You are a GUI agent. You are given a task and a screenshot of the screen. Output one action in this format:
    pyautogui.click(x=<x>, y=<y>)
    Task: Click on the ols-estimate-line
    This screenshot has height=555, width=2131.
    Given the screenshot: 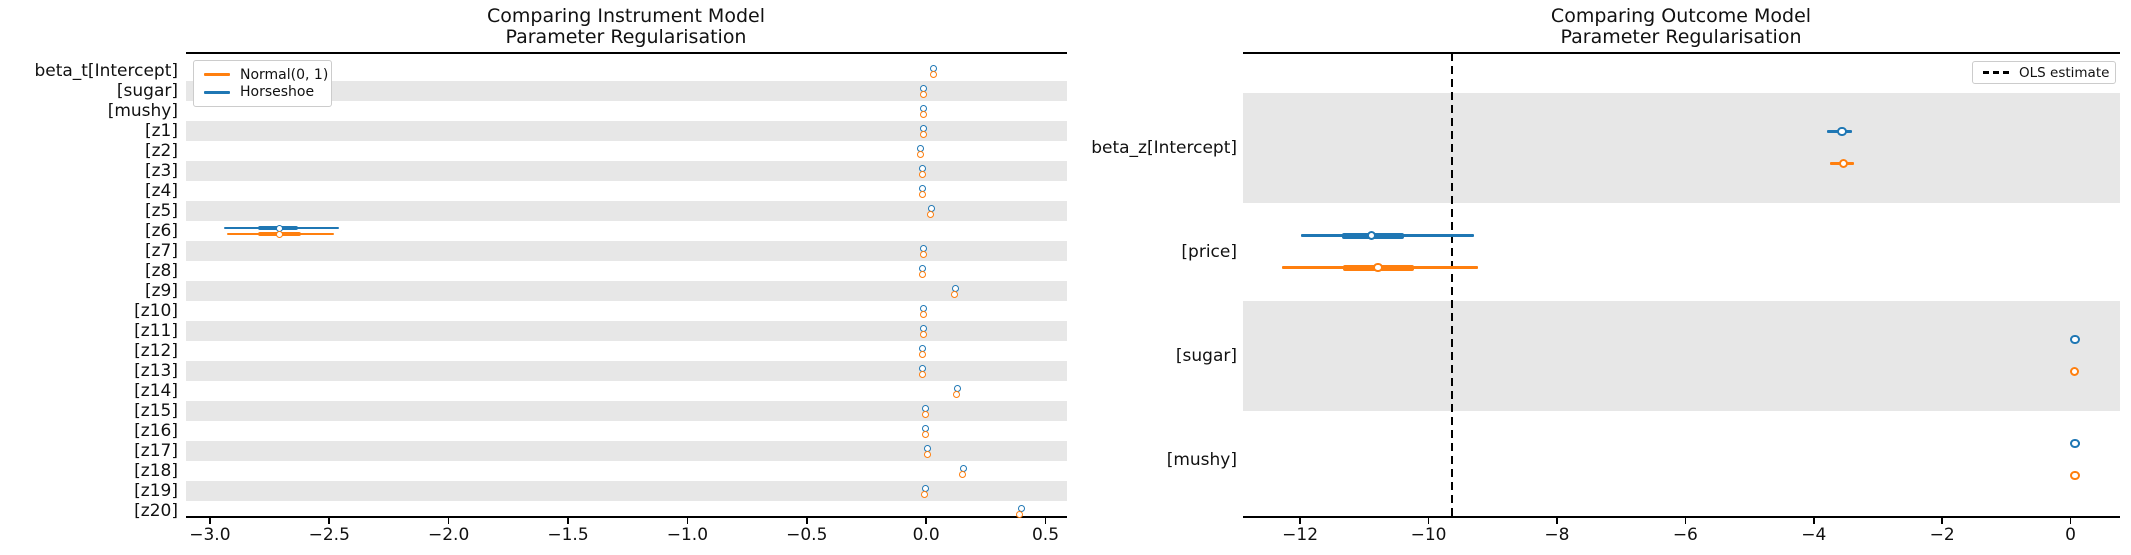 What is the action you would take?
    pyautogui.click(x=1452, y=285)
    